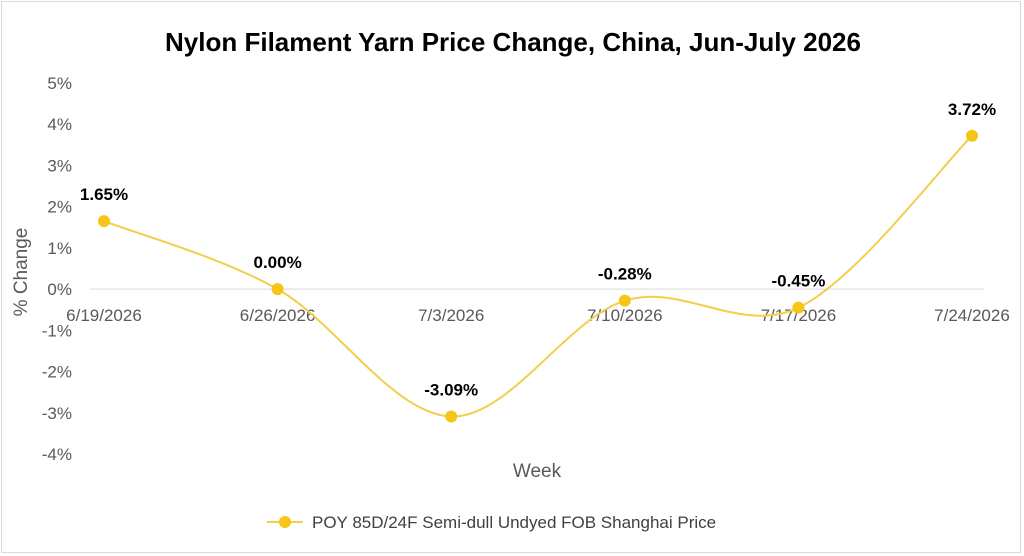 This screenshot has width=1024, height=556. I want to click on y-tick-label: -1%, so click(57, 330).